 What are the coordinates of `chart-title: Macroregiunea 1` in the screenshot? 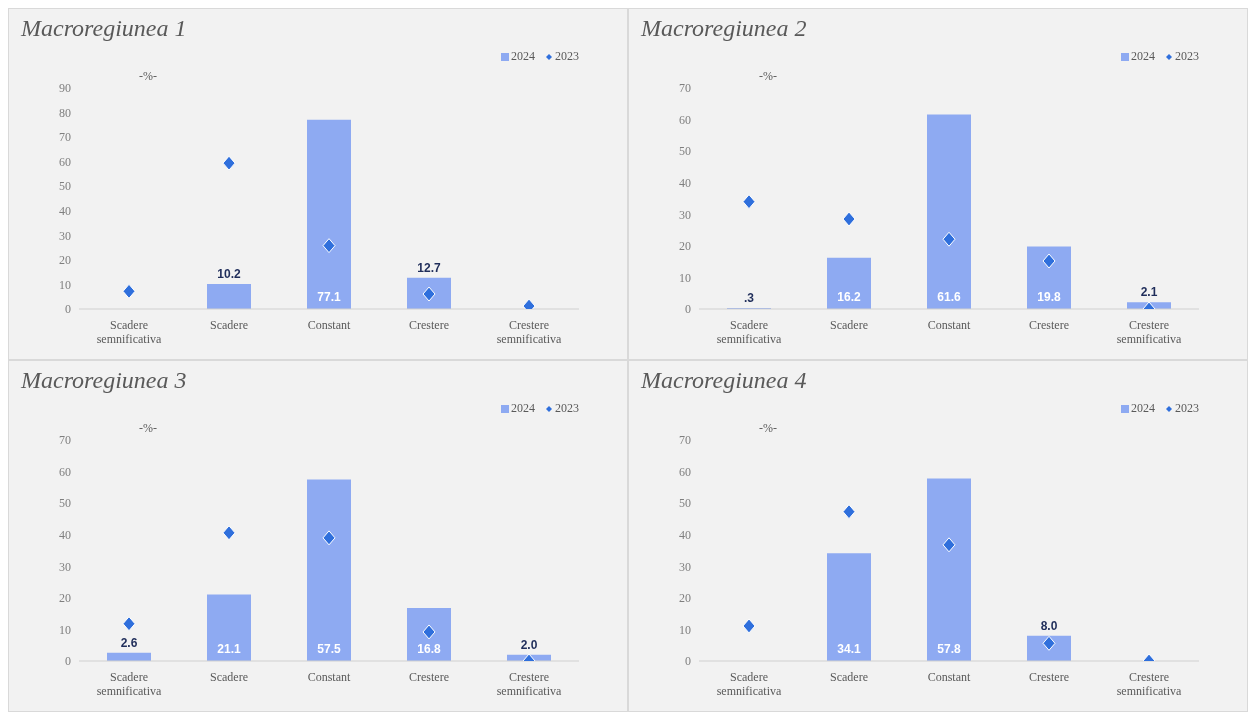 It's located at (104, 28).